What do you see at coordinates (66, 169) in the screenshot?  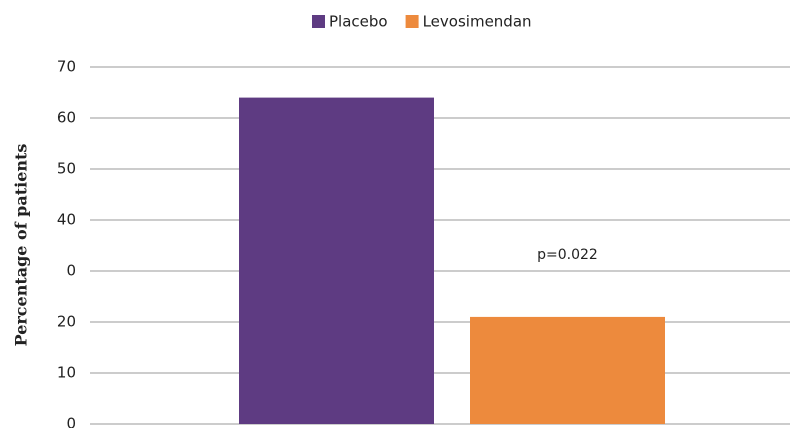 I see `y-tick-label: 50` at bounding box center [66, 169].